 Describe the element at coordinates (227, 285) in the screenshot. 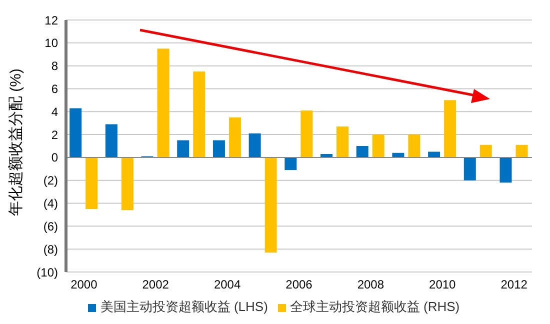

I see `x-tick-label: 2004` at that location.